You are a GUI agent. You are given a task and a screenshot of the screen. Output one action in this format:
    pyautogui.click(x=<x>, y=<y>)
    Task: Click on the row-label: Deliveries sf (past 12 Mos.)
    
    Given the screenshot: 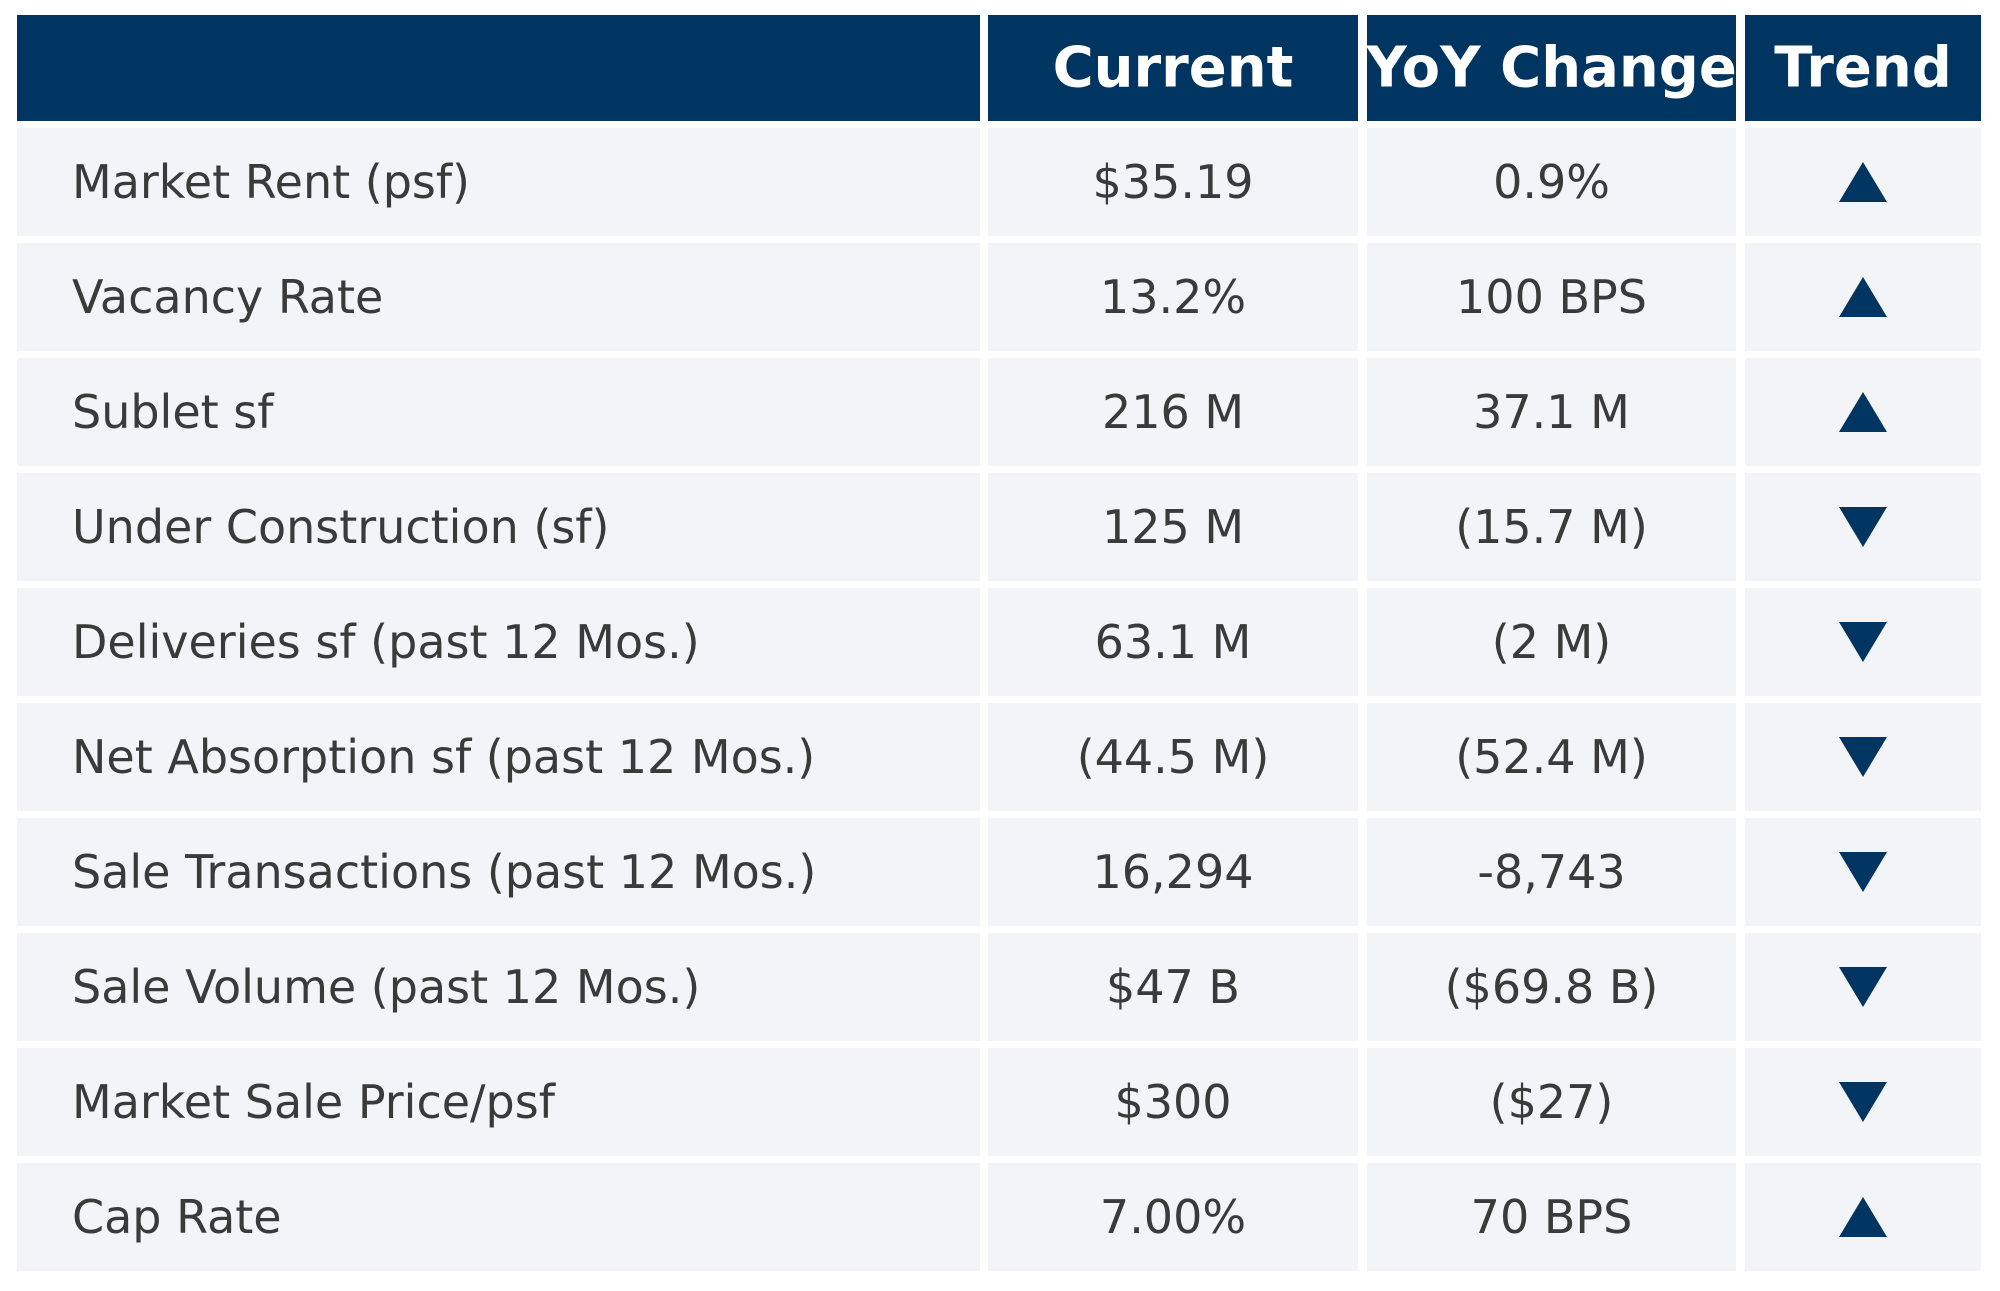 What is the action you would take?
    pyautogui.click(x=386, y=642)
    